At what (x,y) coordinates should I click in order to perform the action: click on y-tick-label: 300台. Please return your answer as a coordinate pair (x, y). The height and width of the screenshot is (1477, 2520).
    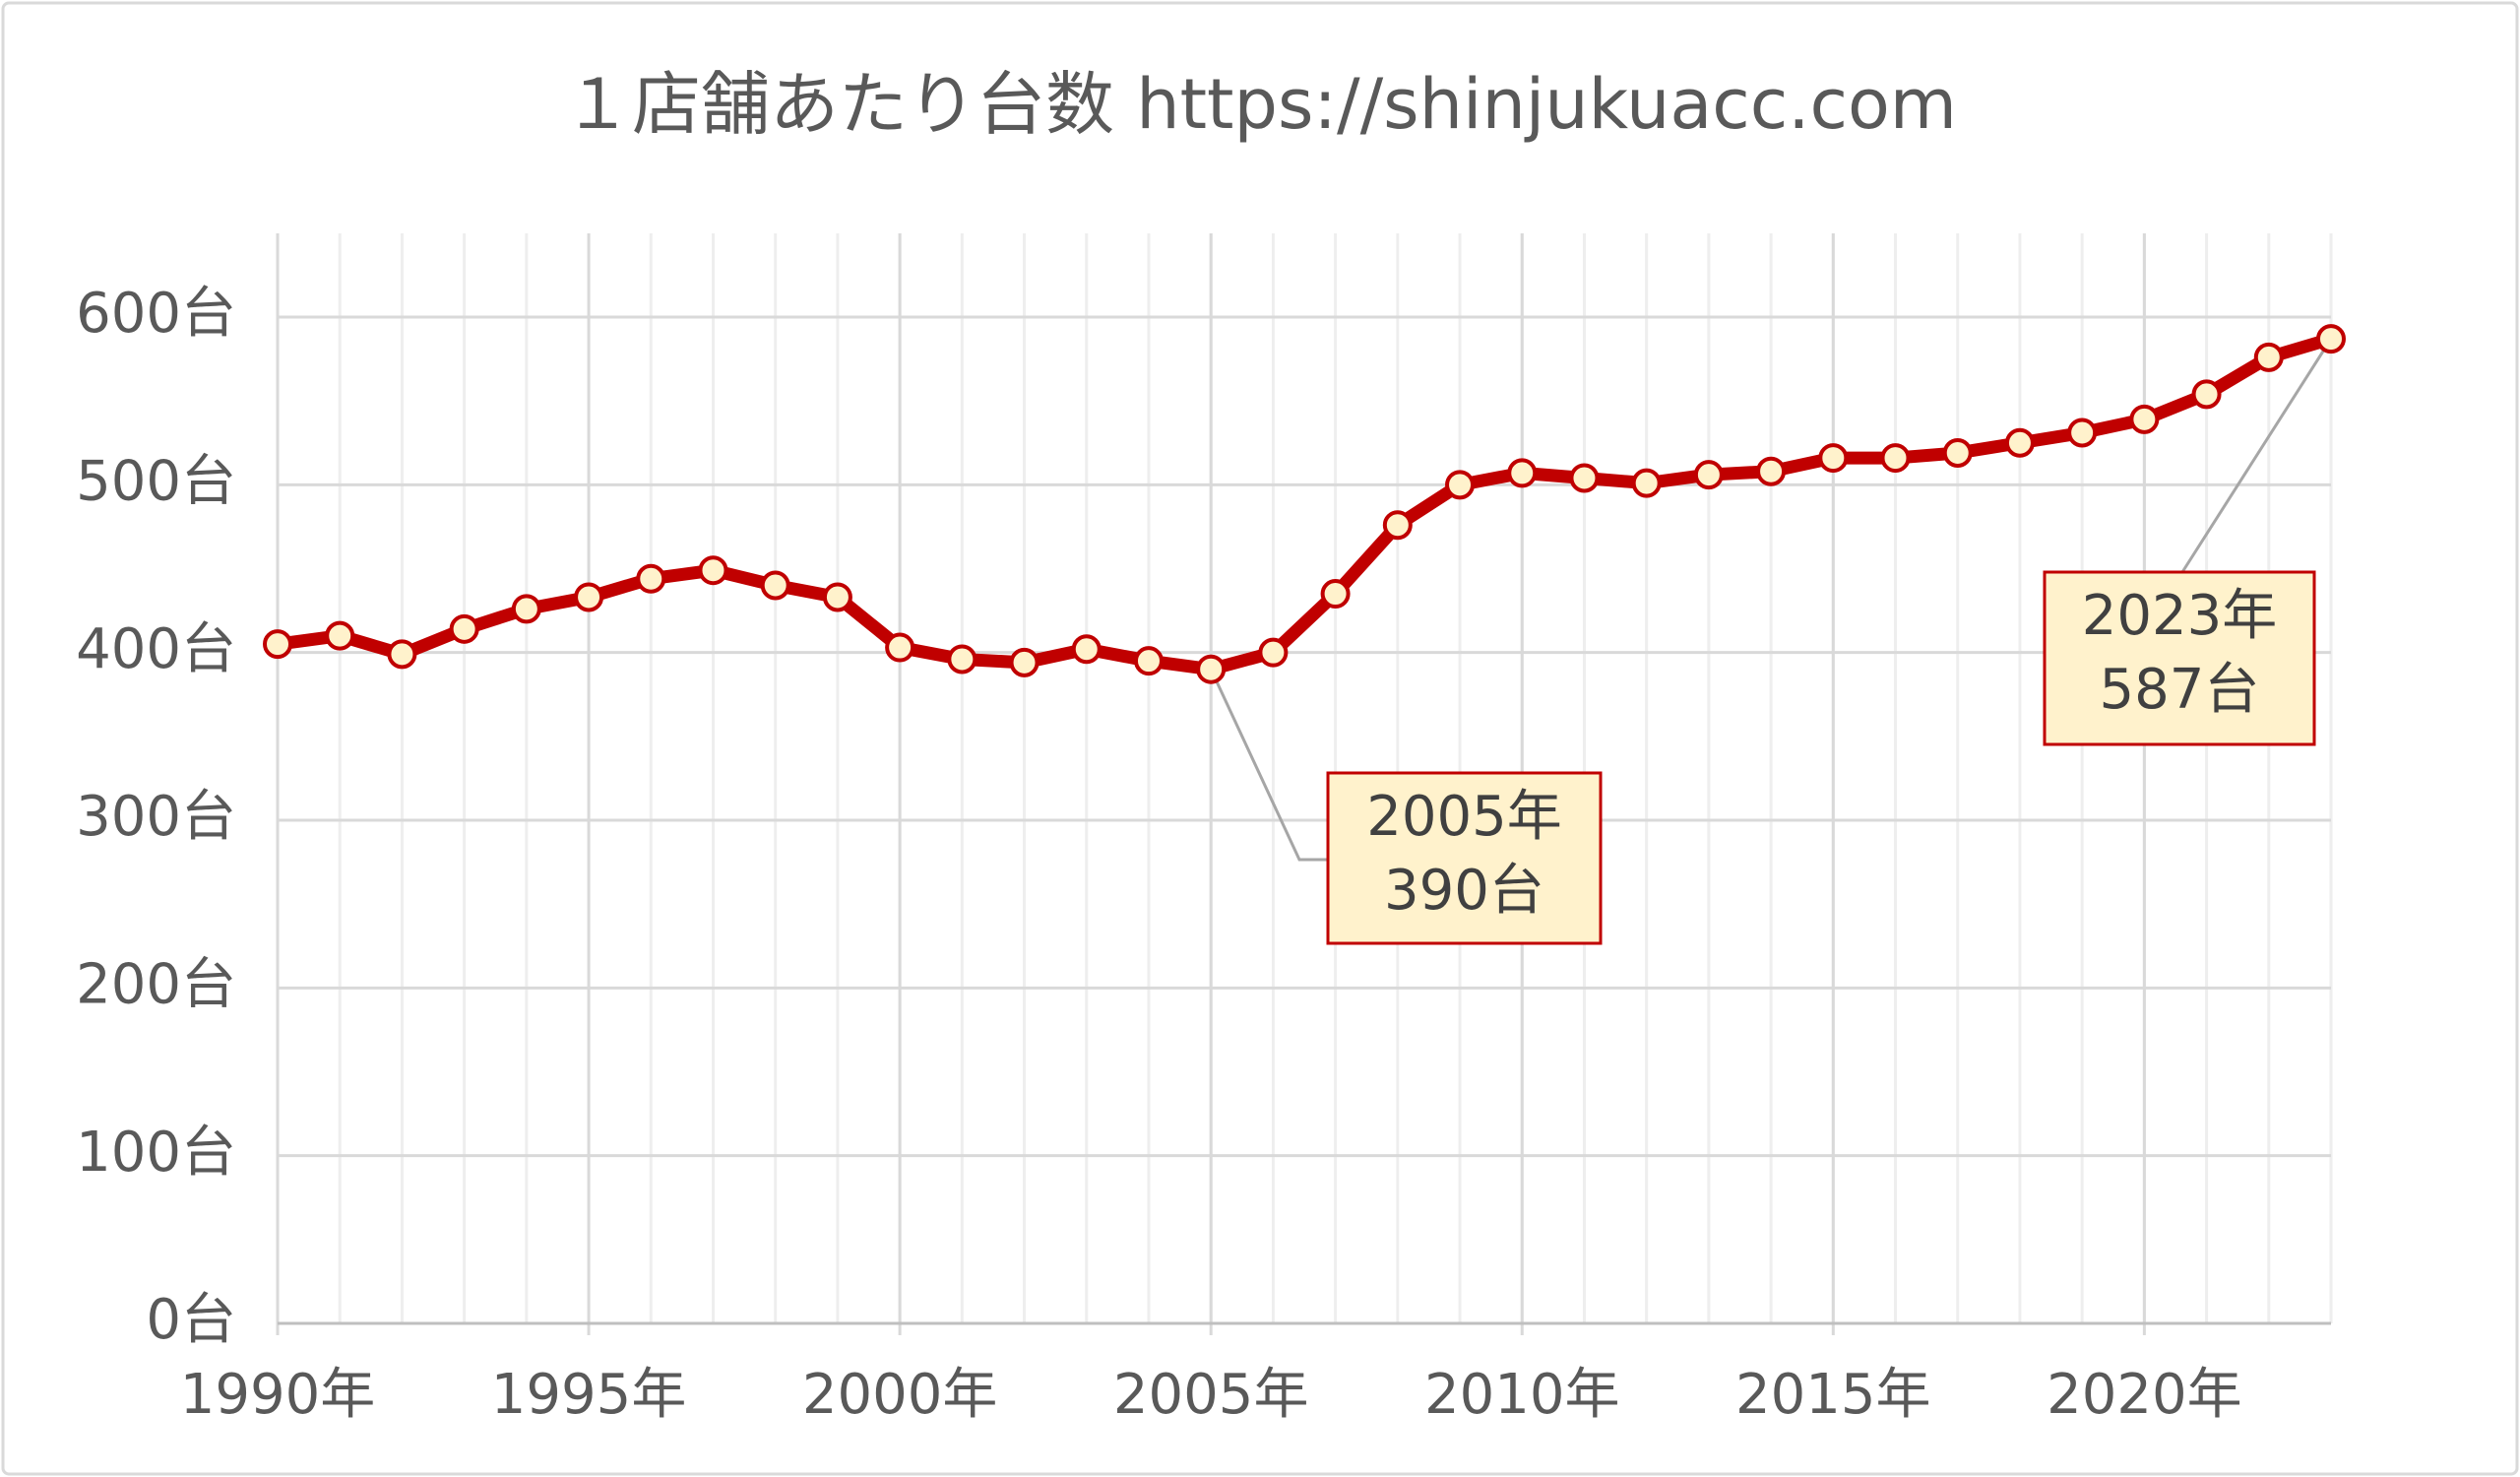
    Looking at the image, I should click on (156, 817).